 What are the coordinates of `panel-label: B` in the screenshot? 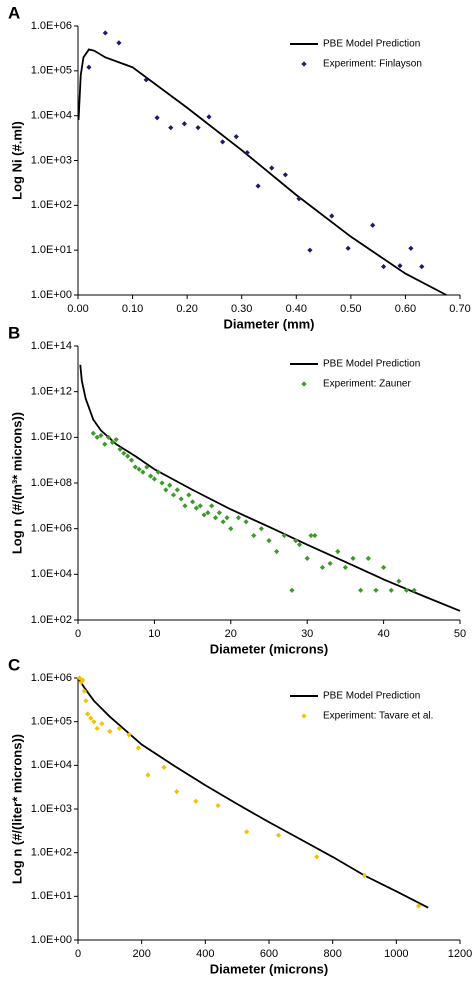 It's located at (14, 332).